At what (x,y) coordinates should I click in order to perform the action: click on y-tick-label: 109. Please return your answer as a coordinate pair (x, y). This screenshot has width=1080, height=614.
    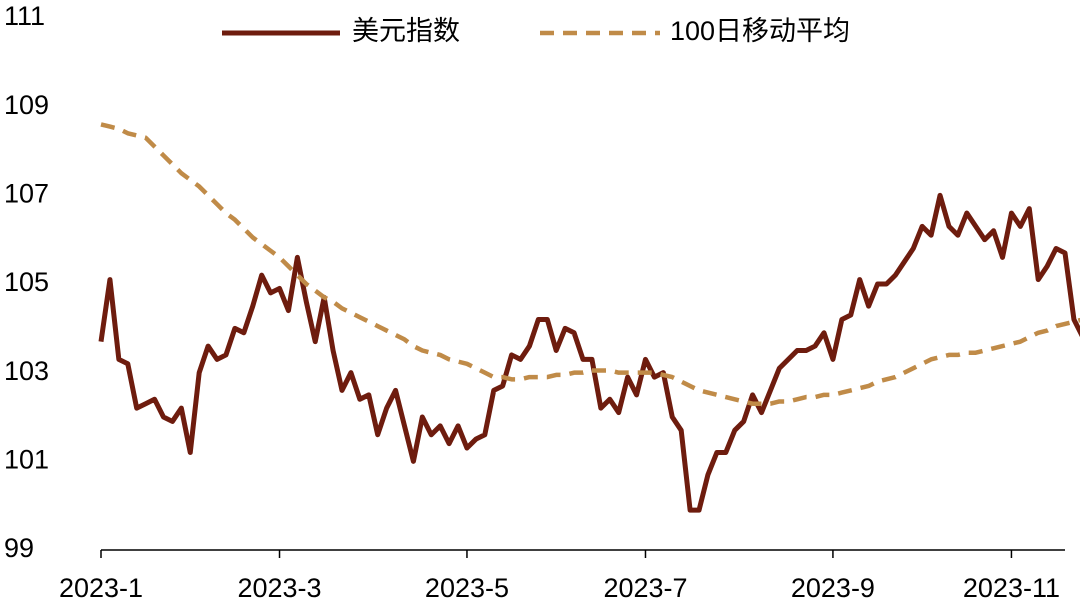
    Looking at the image, I should click on (26, 105).